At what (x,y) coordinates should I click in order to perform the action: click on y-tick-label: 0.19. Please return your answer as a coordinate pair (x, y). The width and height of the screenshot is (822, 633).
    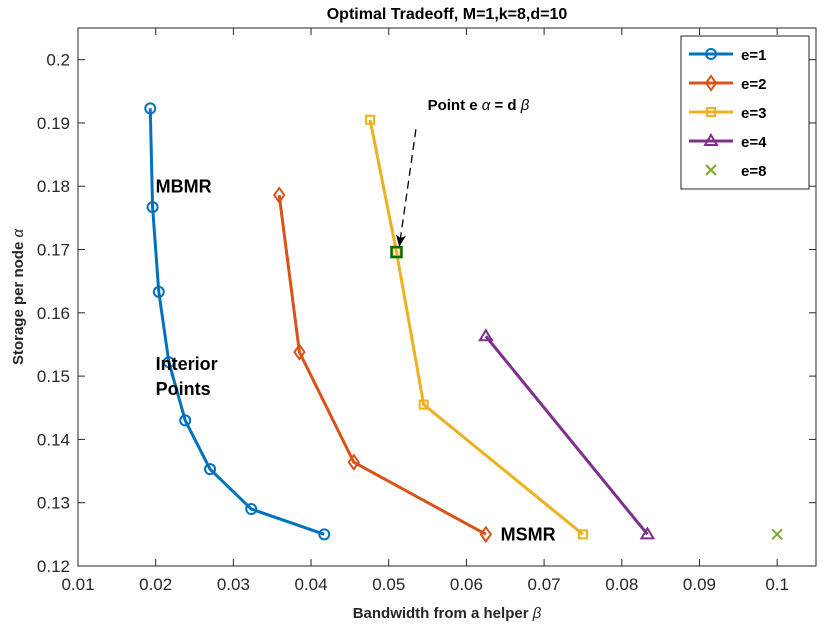
    Looking at the image, I should click on (53, 123).